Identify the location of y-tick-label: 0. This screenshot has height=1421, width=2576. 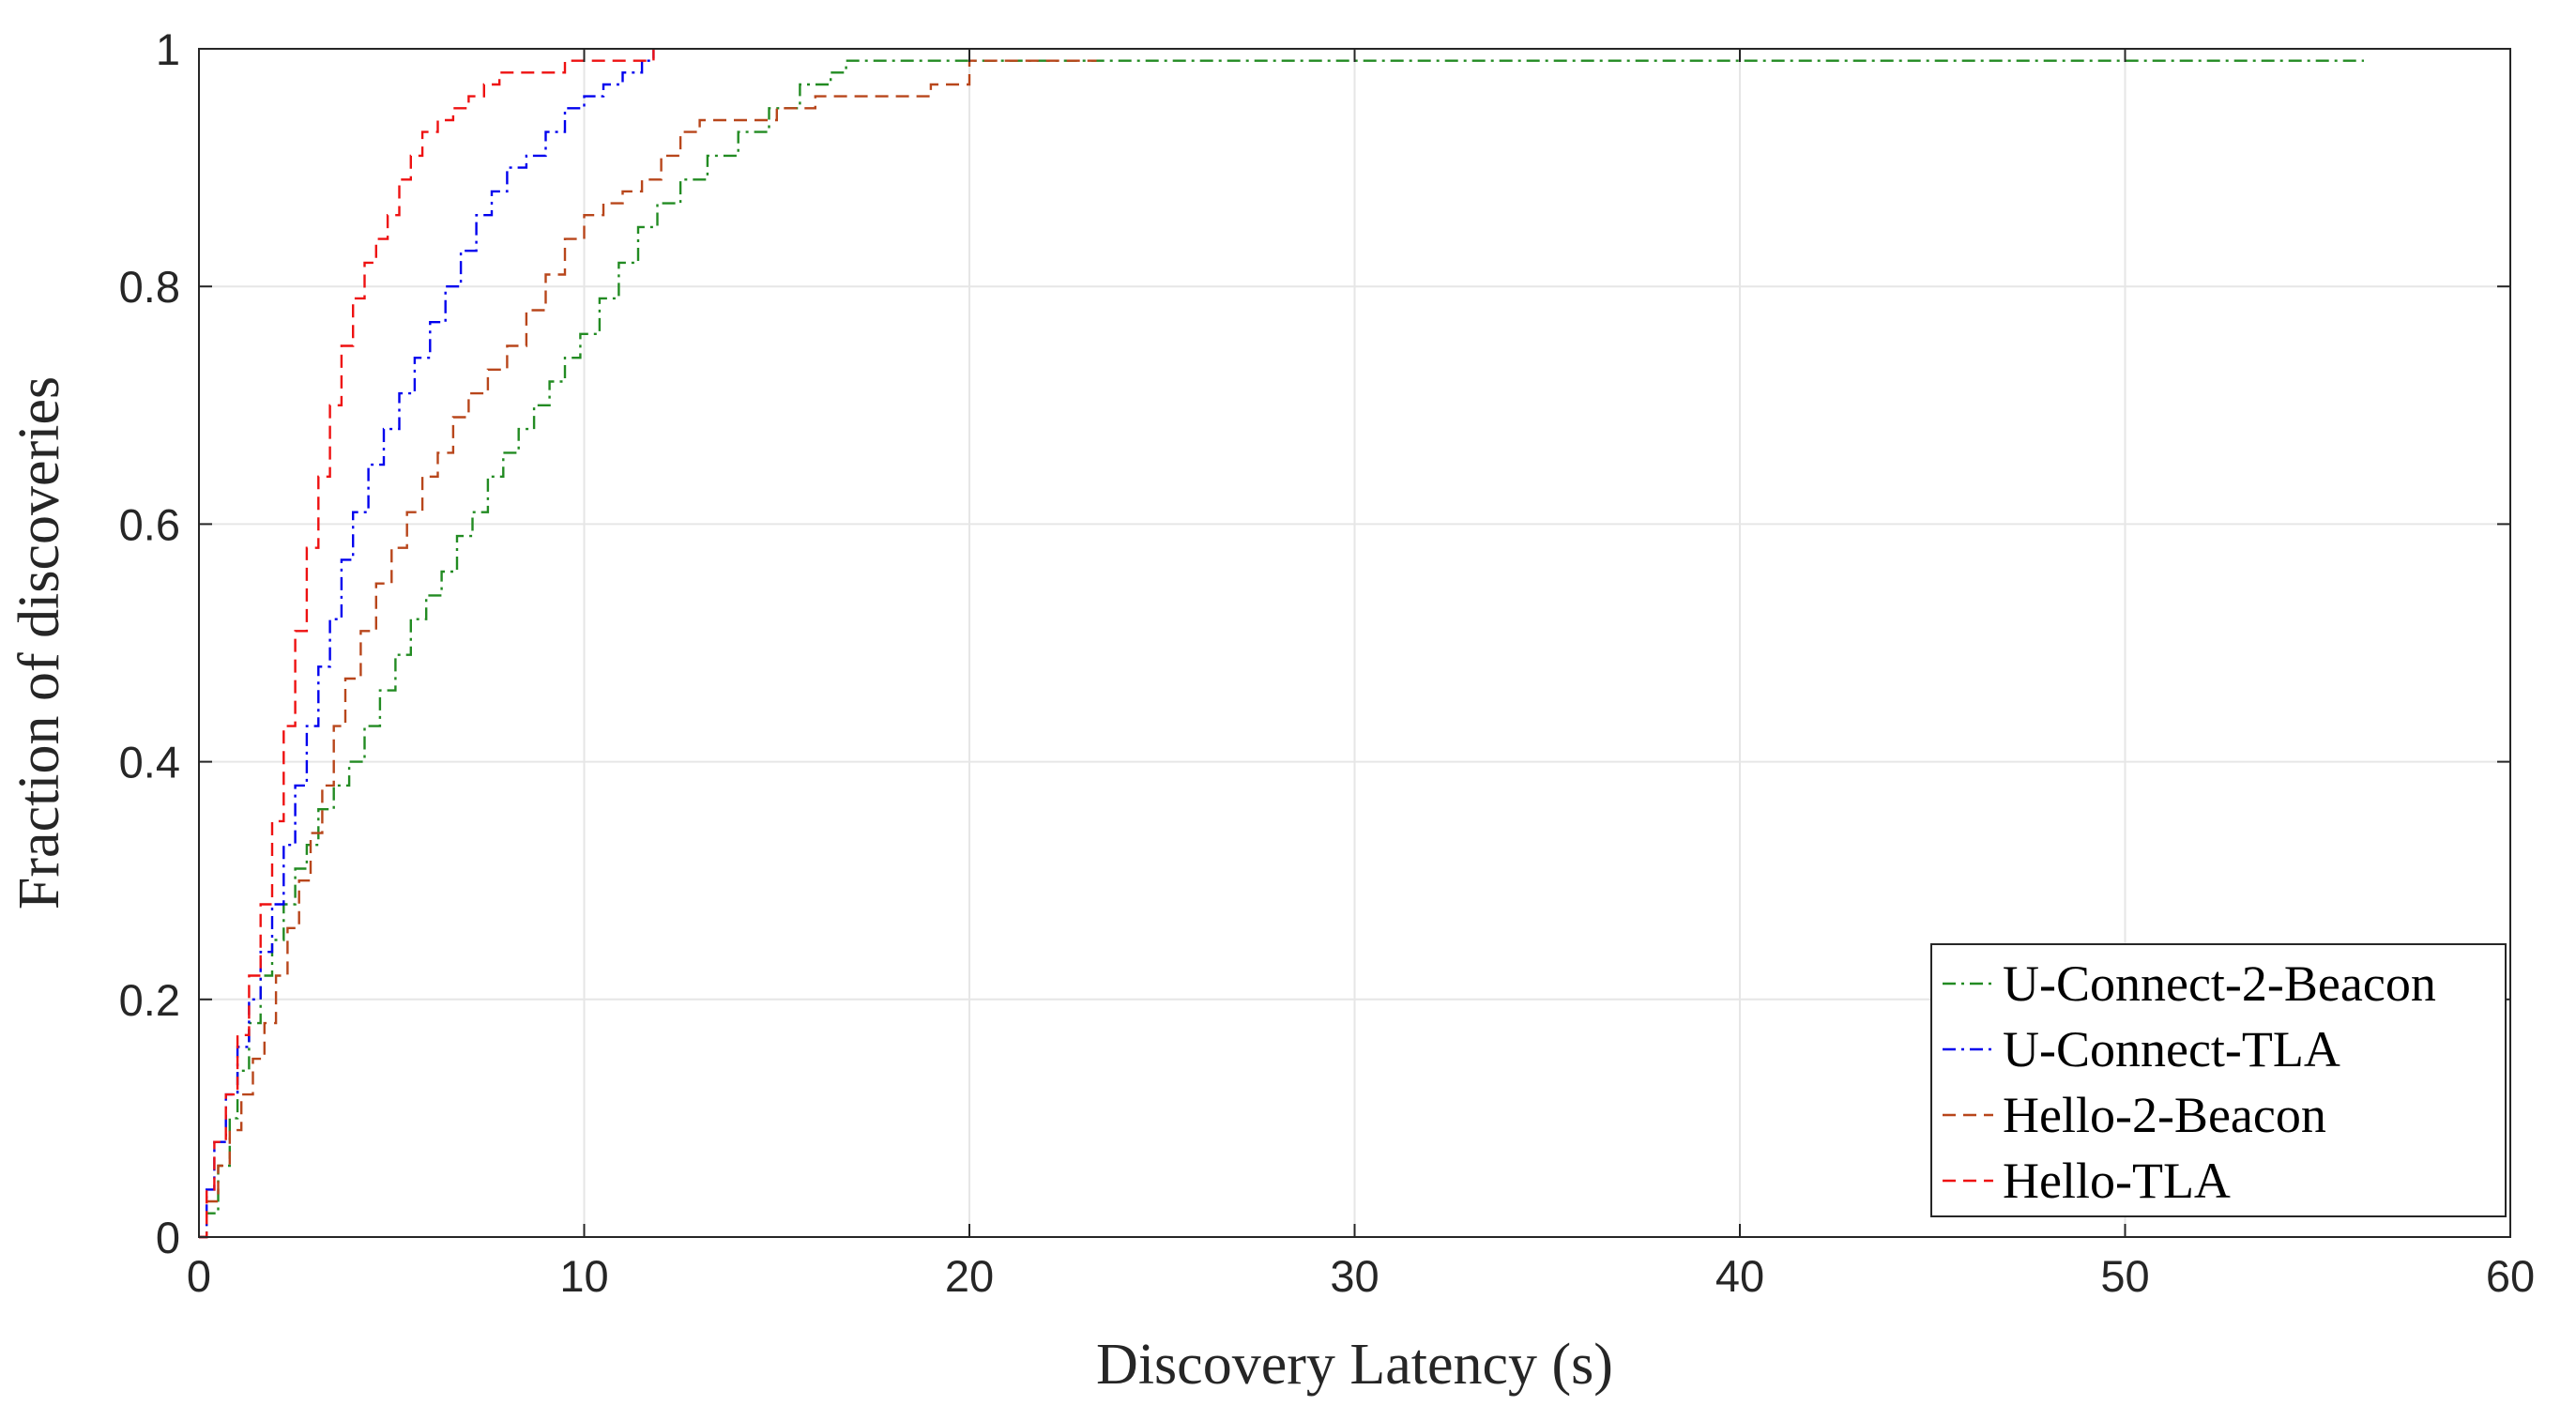
(168, 1237).